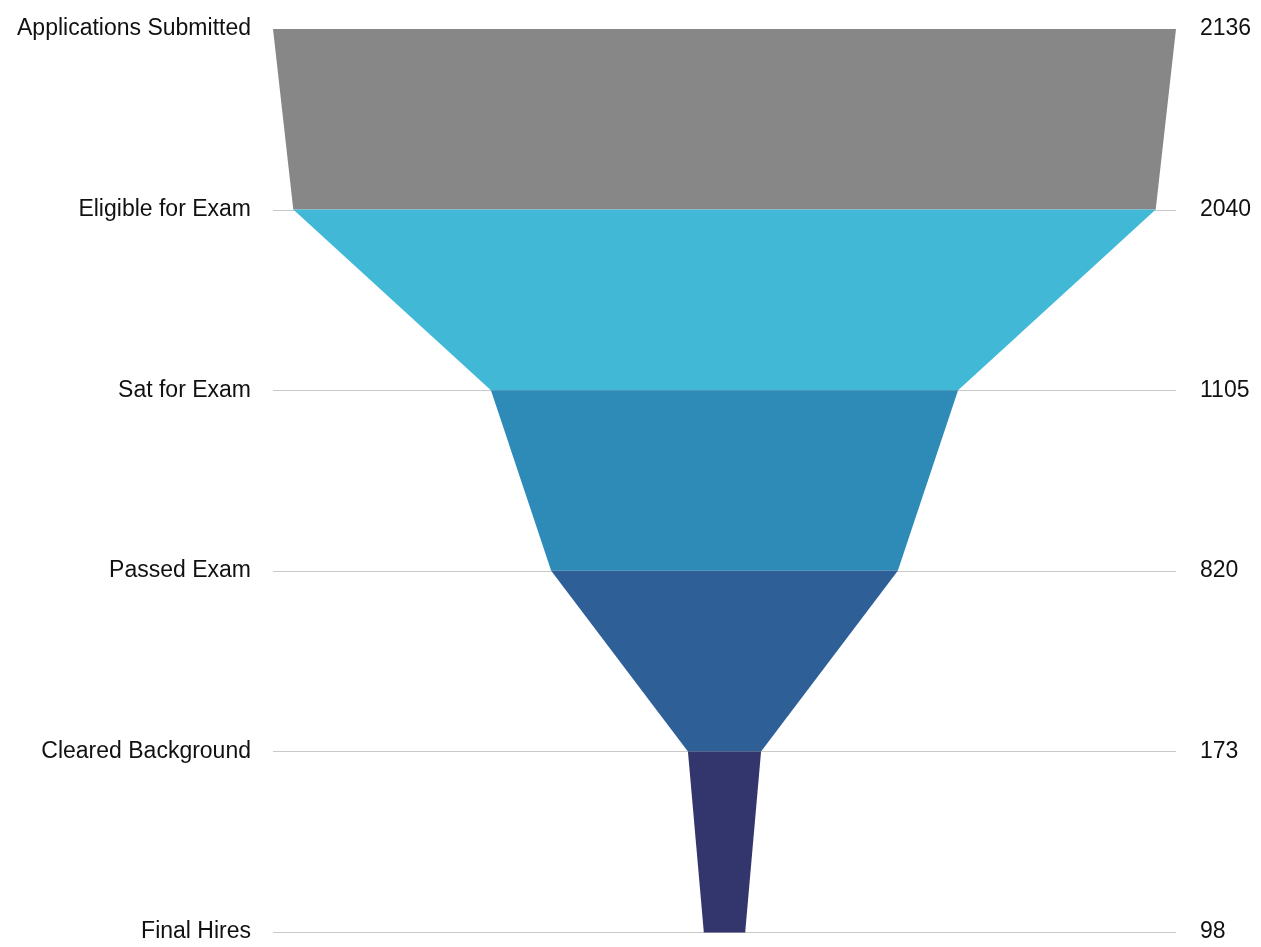 This screenshot has width=1261, height=947. What do you see at coordinates (184, 388) in the screenshot?
I see `category-label: Sat for Exam` at bounding box center [184, 388].